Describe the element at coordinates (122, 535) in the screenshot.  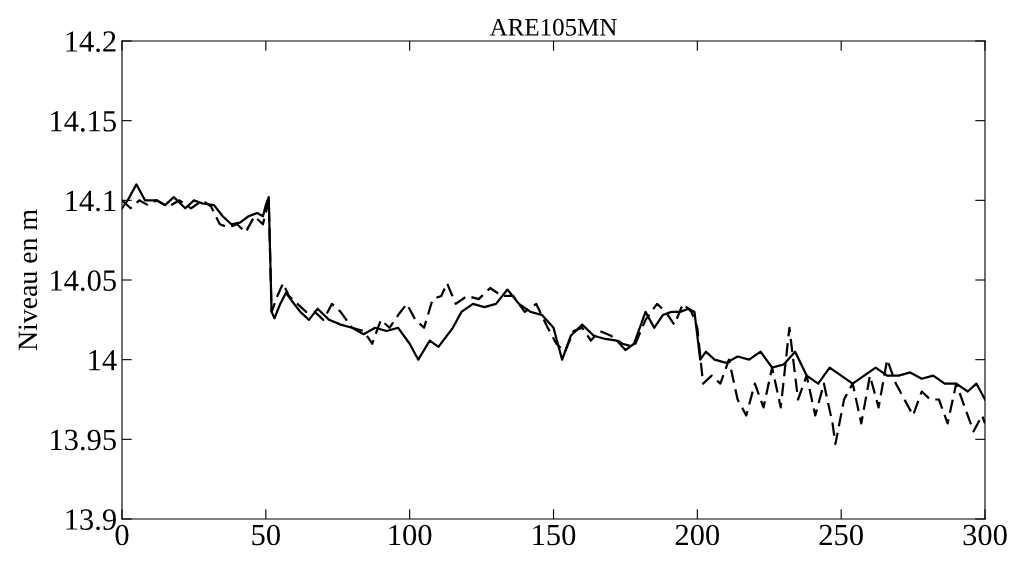
I see `x-tick-label: 0` at that location.